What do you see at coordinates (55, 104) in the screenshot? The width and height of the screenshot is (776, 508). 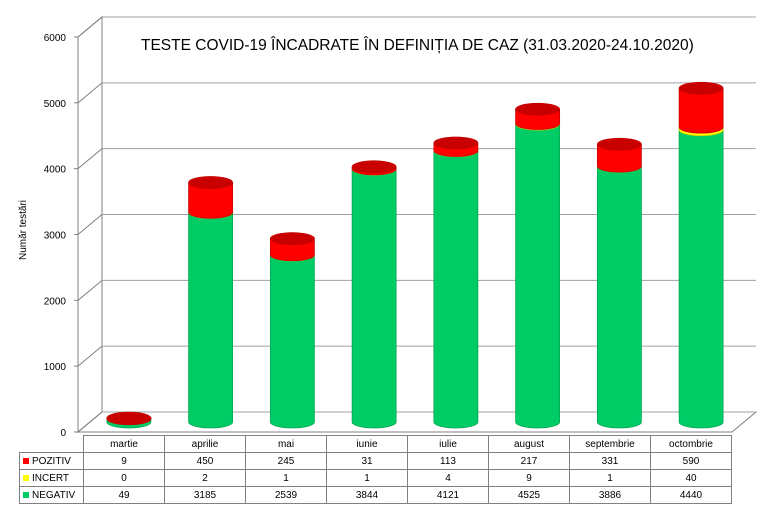 I see `y-tick-label: 5000` at bounding box center [55, 104].